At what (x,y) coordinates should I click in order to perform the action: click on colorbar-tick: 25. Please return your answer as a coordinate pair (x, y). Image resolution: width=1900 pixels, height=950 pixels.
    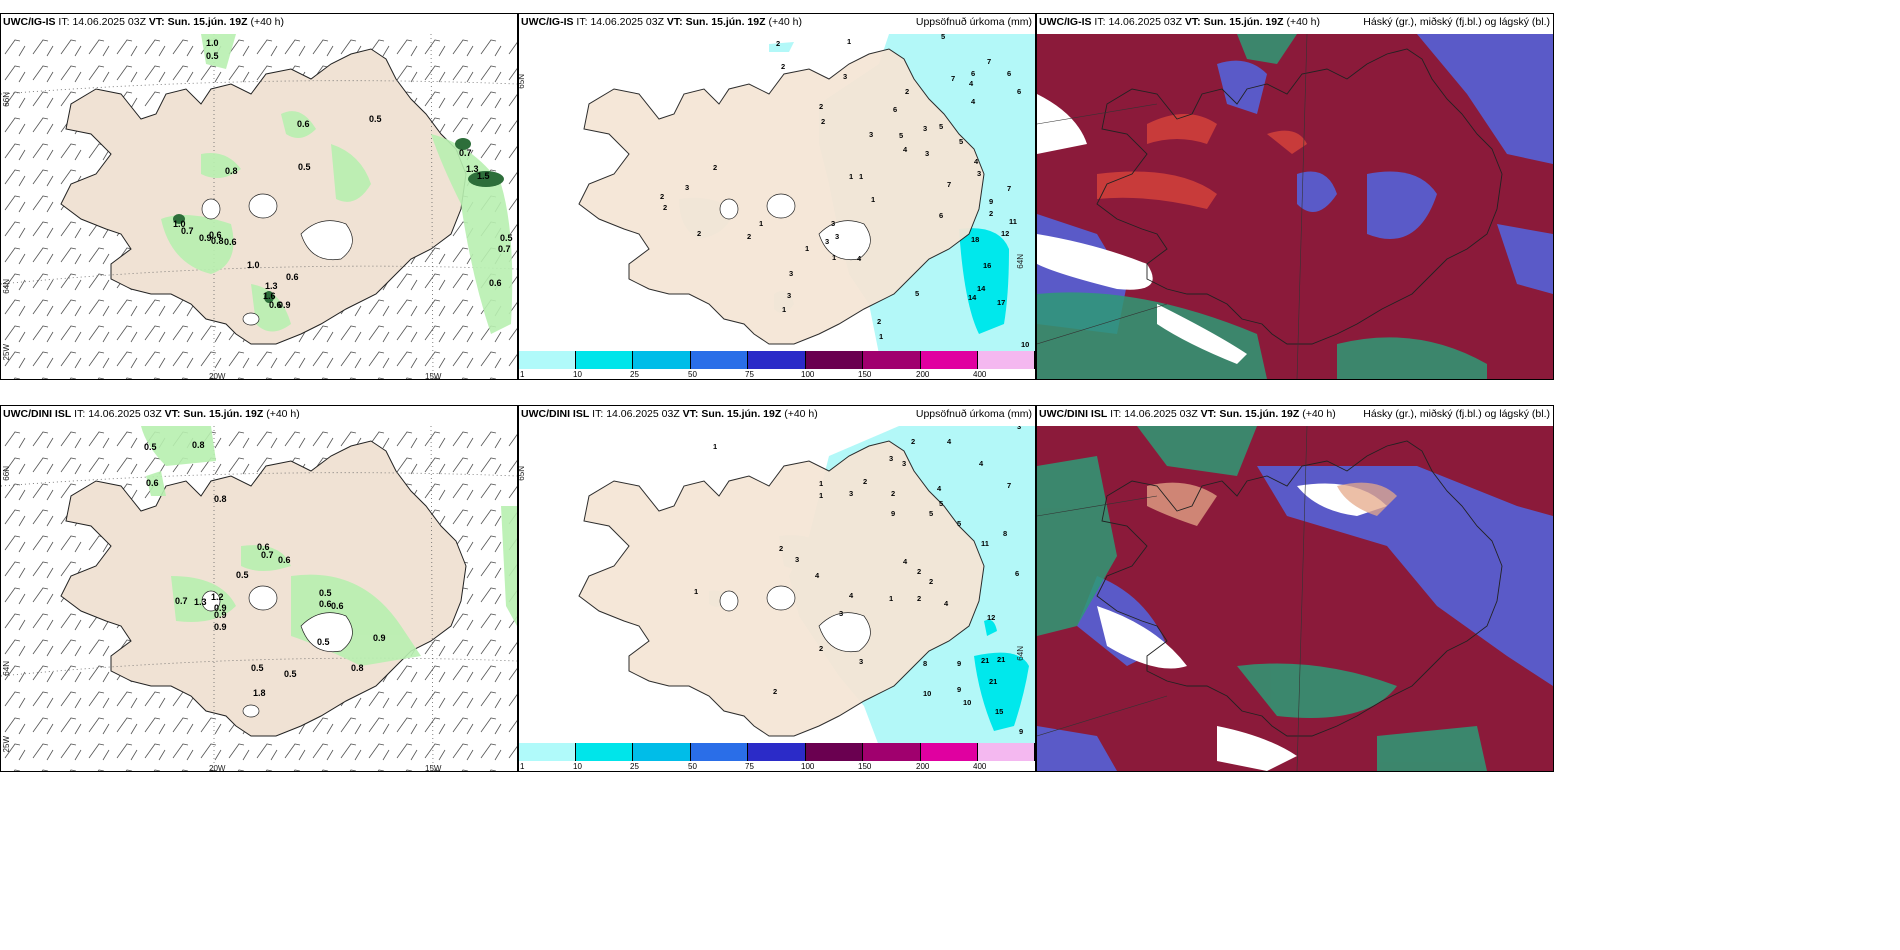
    Looking at the image, I should click on (634, 766).